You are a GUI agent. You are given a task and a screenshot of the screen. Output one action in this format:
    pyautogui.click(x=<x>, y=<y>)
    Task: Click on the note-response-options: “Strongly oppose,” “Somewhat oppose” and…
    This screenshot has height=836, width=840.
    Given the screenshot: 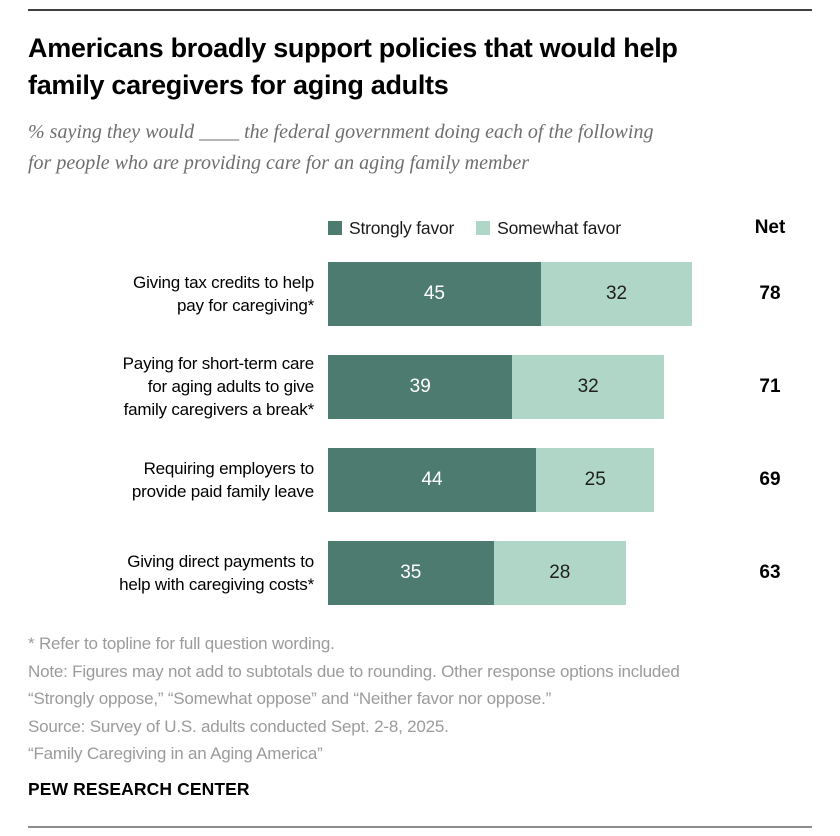 What is the action you would take?
    pyautogui.click(x=290, y=698)
    